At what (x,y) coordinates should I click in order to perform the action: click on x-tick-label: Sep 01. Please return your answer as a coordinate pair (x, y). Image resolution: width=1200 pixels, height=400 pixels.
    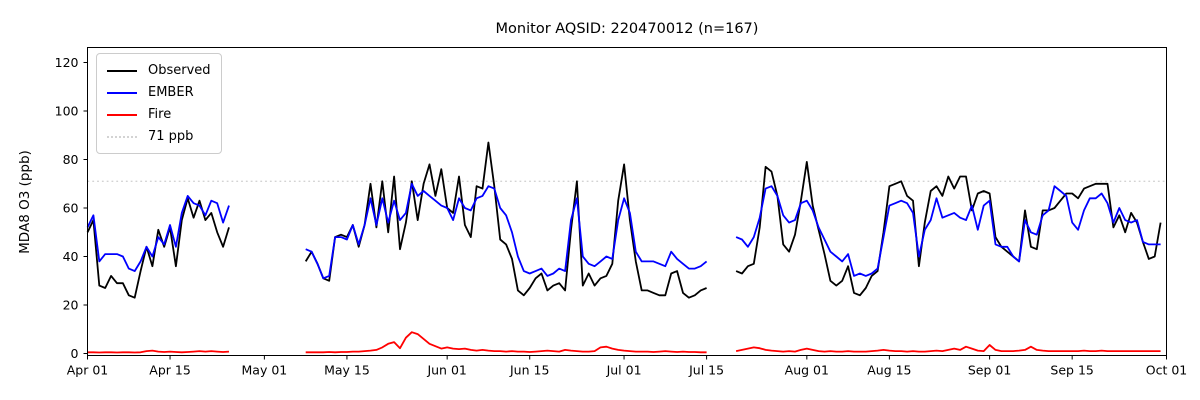
    Looking at the image, I should click on (989, 370).